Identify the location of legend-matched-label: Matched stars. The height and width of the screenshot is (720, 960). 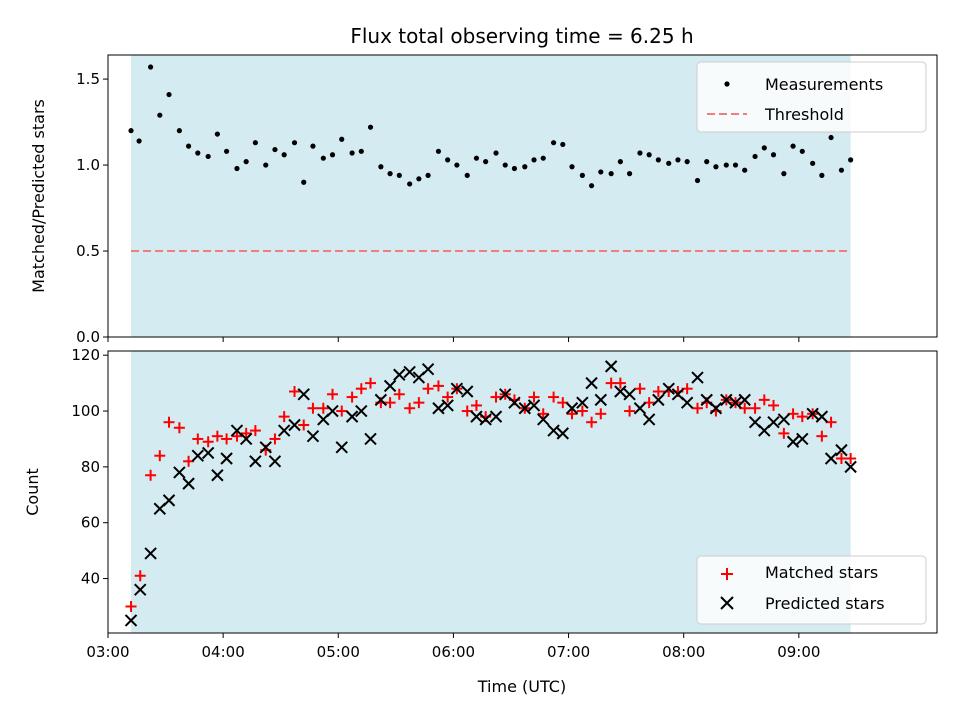
(821, 572).